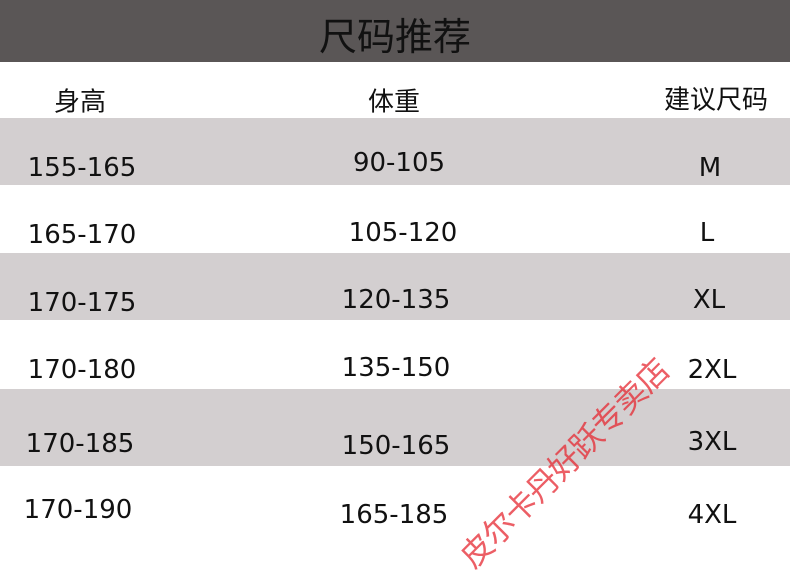 The image size is (790, 583). Describe the element at coordinates (716, 100) in the screenshot. I see `header-size: 建议尺码` at that location.